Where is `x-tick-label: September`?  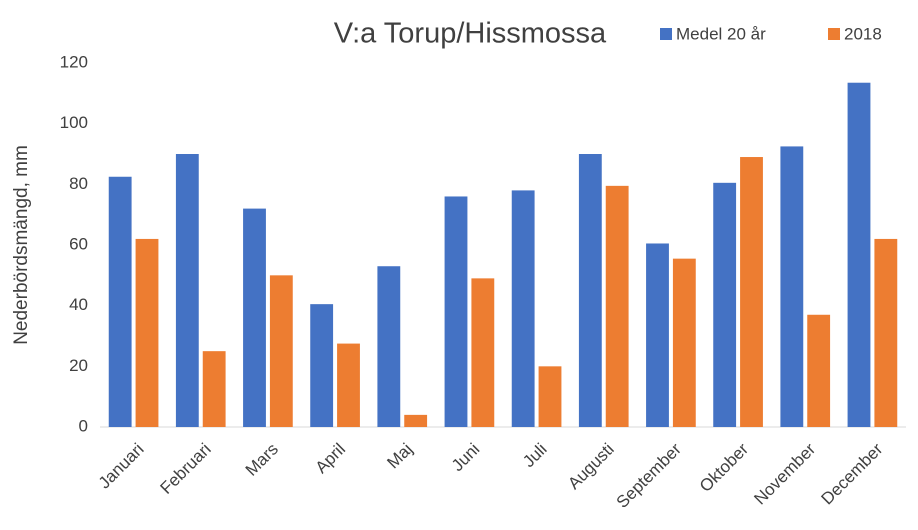 x-tick-label: September is located at coordinates (649, 475).